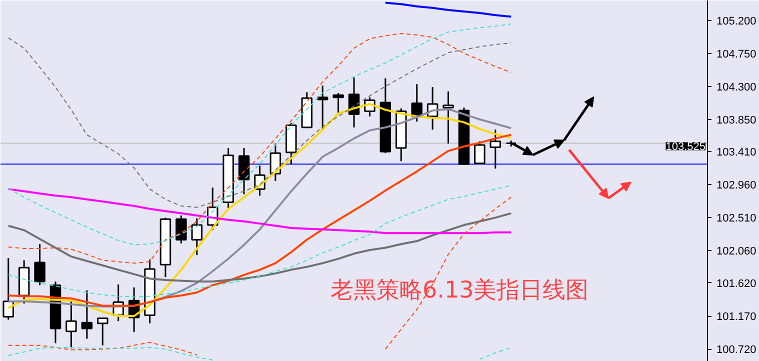 This screenshot has height=361, width=759. Describe the element at coordinates (736, 87) in the screenshot. I see `y-tick-label: 104.300` at that location.